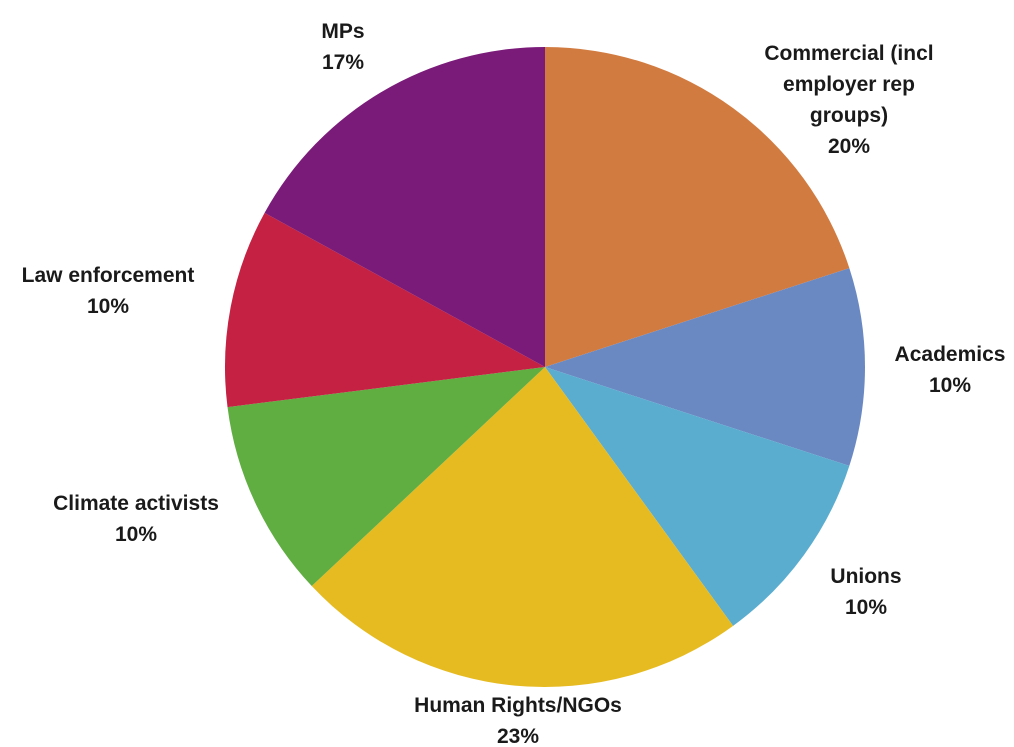 This screenshot has height=747, width=1014. Describe the element at coordinates (342, 31) in the screenshot. I see `slice-name: MPs` at that location.